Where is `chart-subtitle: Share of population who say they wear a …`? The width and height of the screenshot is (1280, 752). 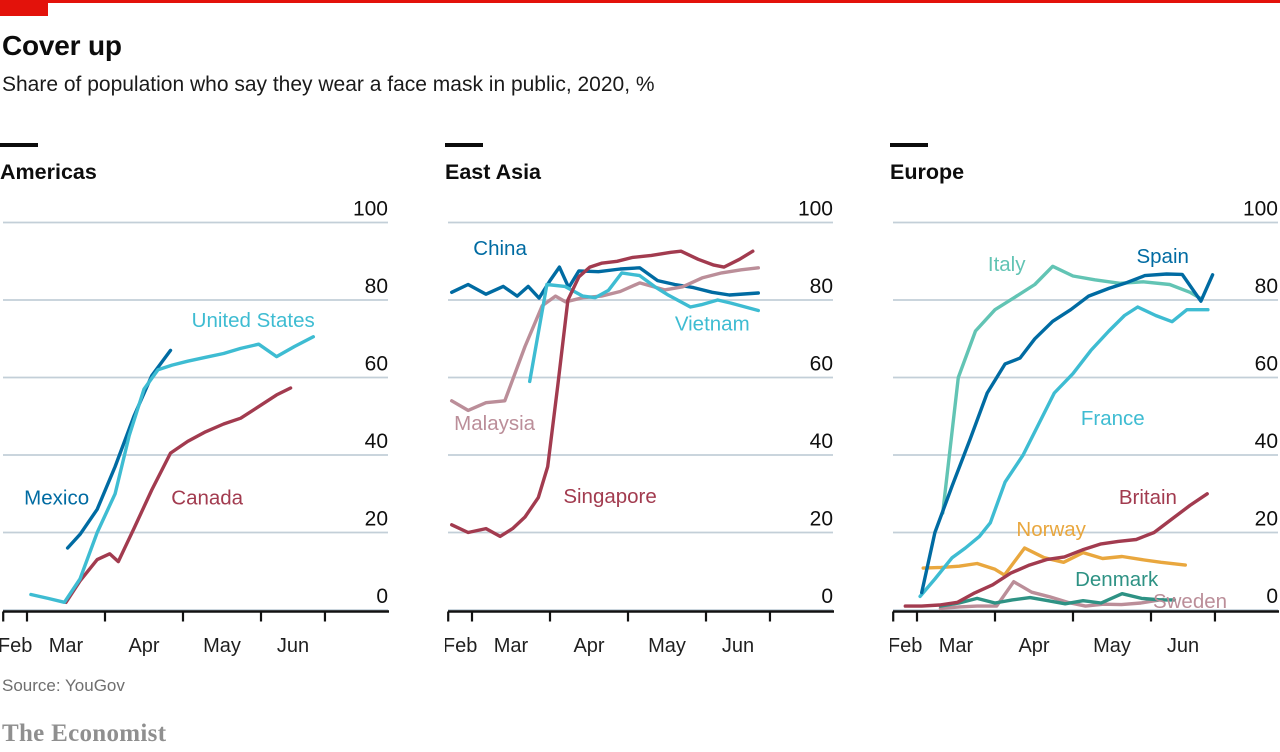
chart-subtitle: Share of population who say they wear a … is located at coordinates (328, 84).